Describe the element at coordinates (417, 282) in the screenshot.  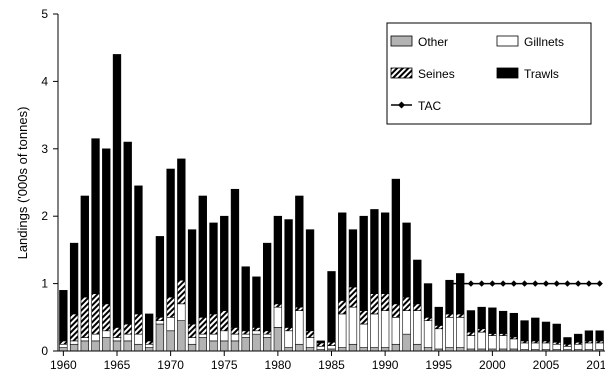
I see `bar-trawls-1993` at that location.